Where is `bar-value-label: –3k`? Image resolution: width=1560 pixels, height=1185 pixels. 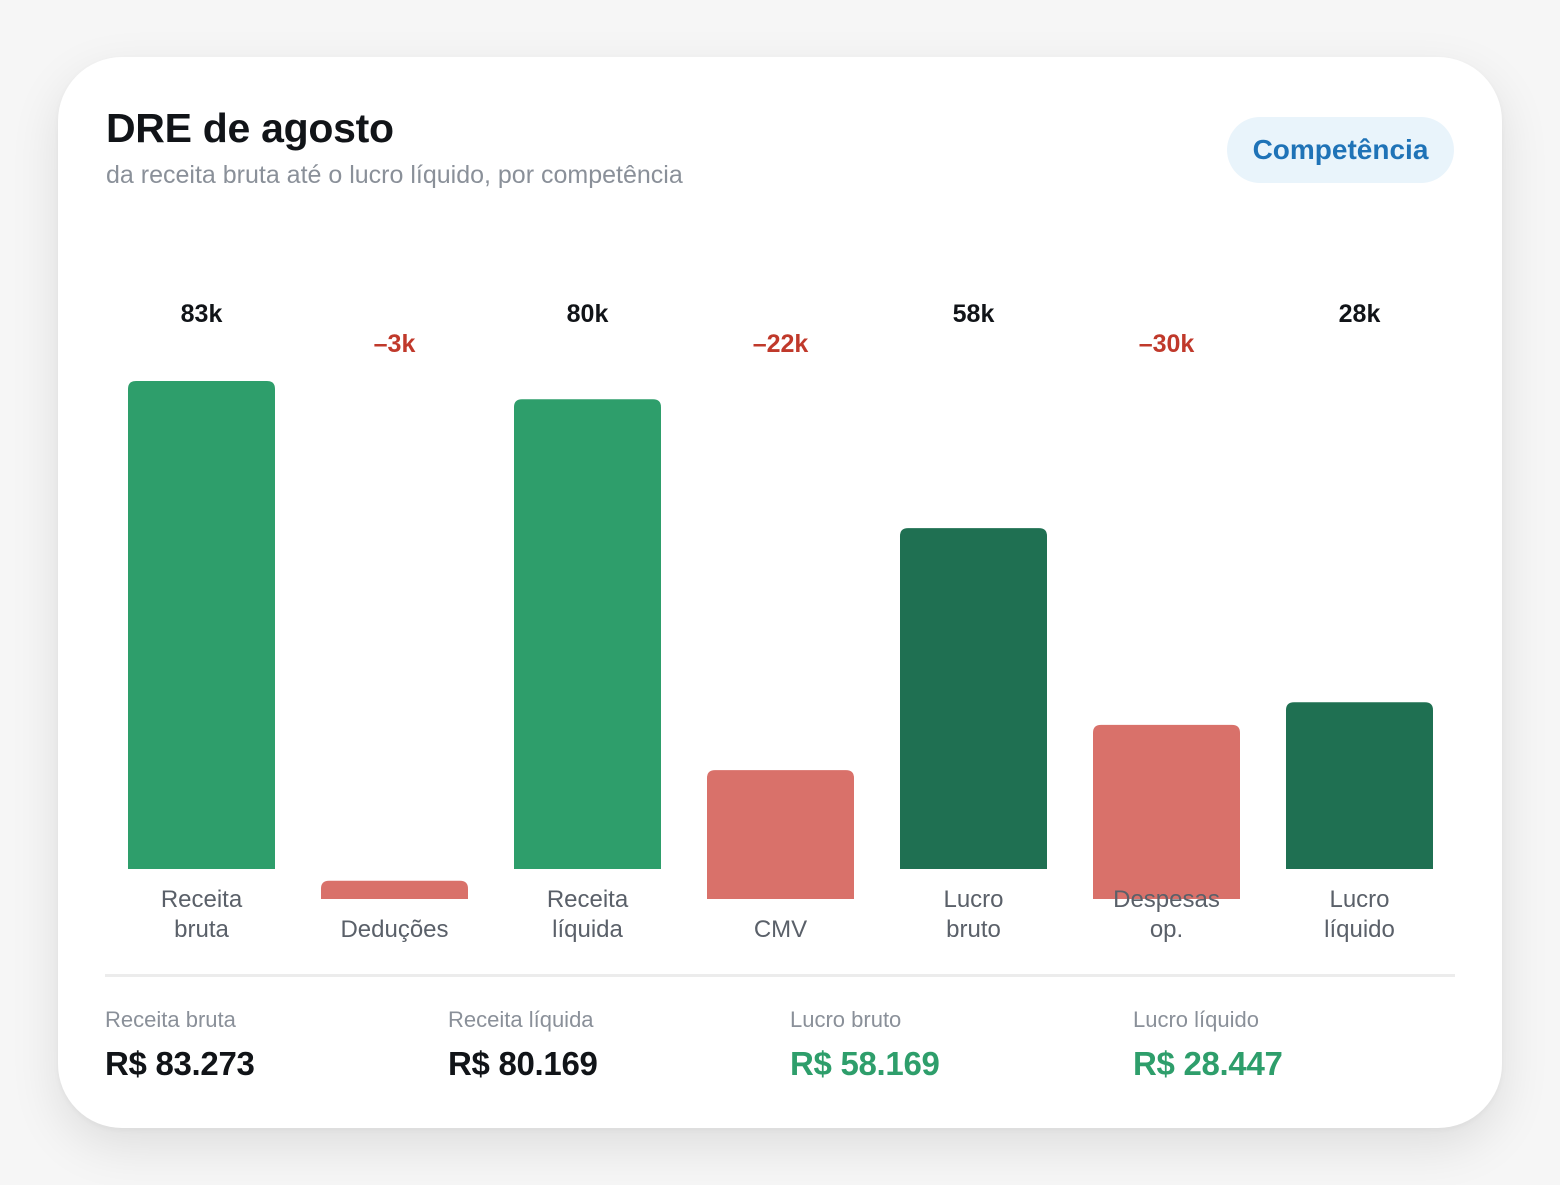 bar-value-label: –3k is located at coordinates (395, 344).